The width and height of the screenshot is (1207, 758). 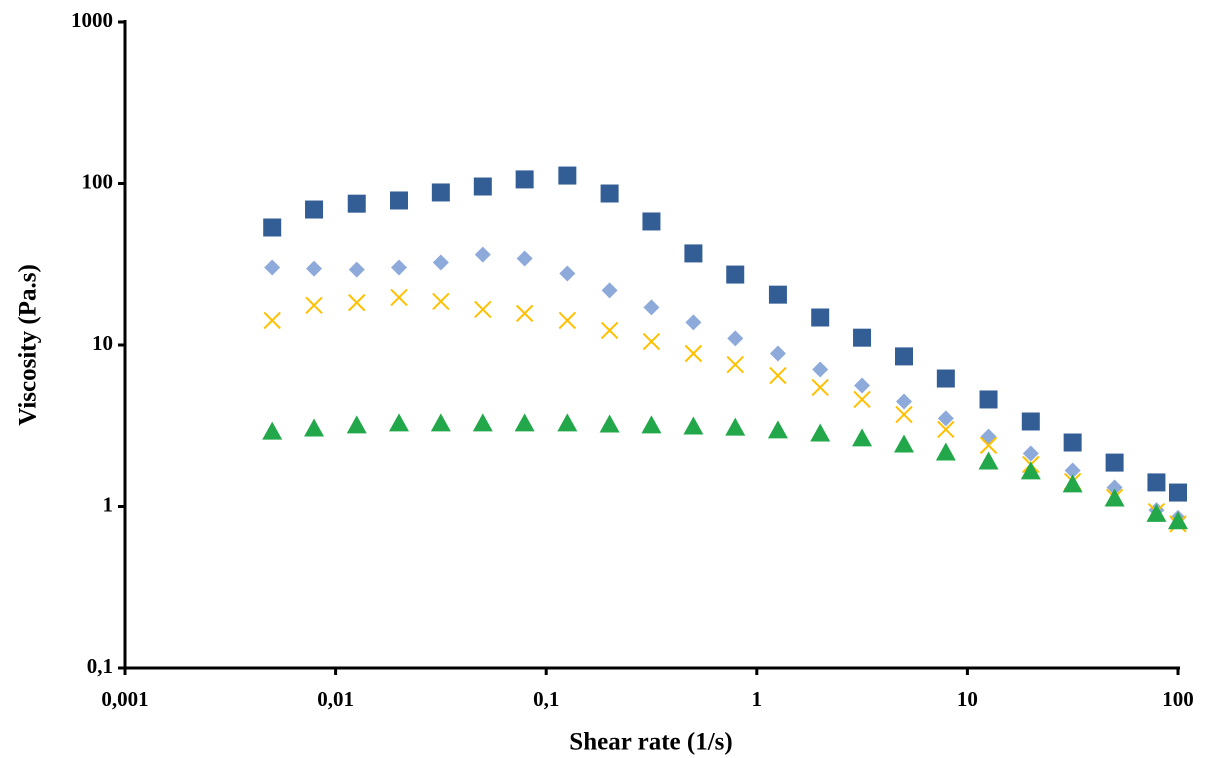 I want to click on x-tick-label: 100, so click(x=1178, y=699).